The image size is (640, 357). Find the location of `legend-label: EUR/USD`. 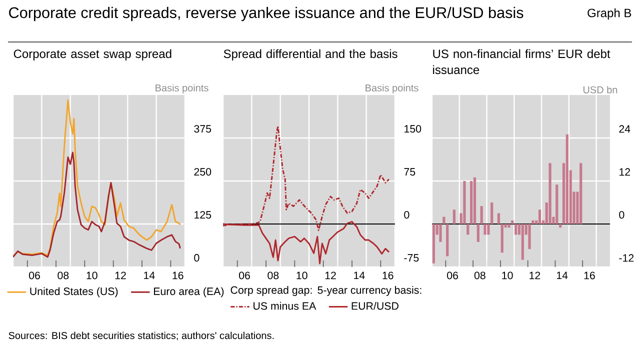

legend-label: EUR/USD is located at coordinates (375, 306).